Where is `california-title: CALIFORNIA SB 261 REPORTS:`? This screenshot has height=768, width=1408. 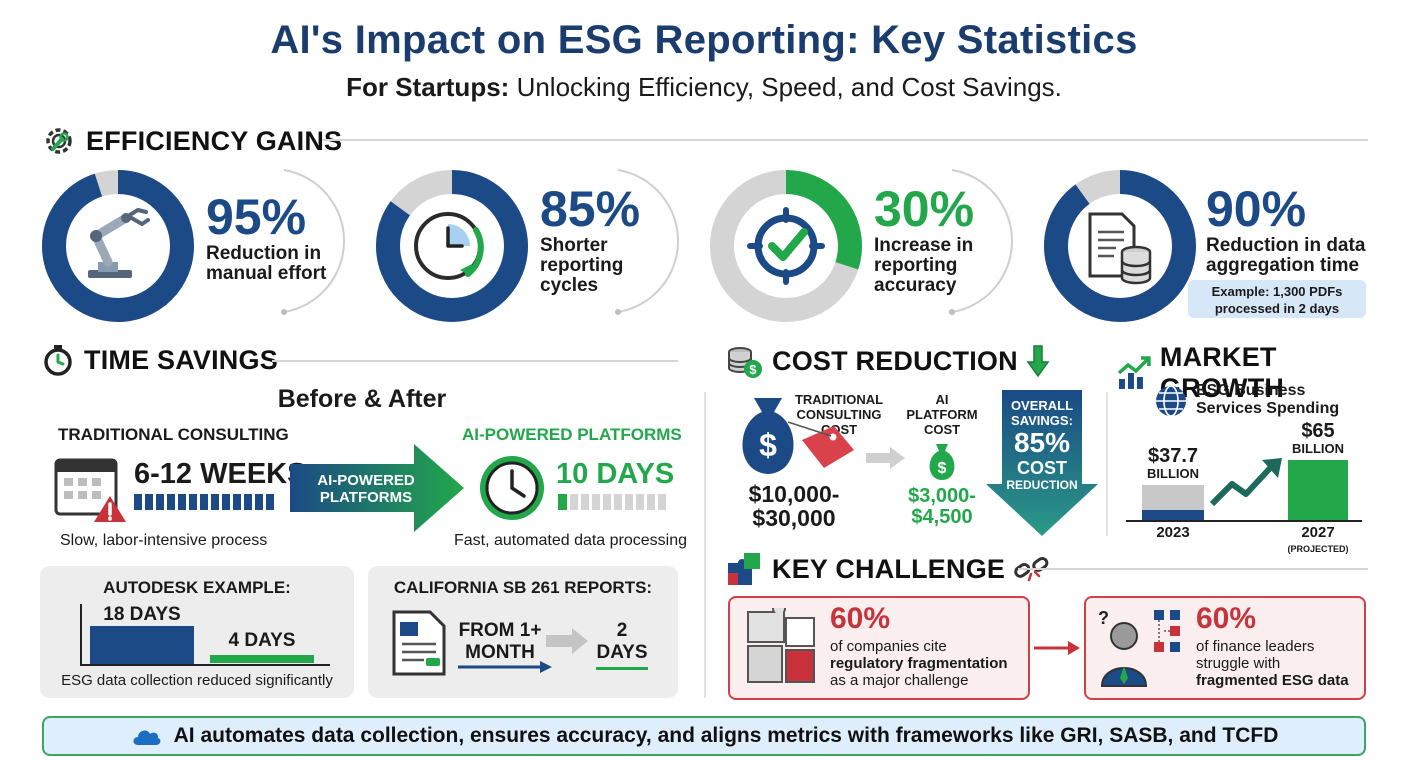
california-title: CALIFORNIA SB 261 REPORTS: is located at coordinates (523, 587).